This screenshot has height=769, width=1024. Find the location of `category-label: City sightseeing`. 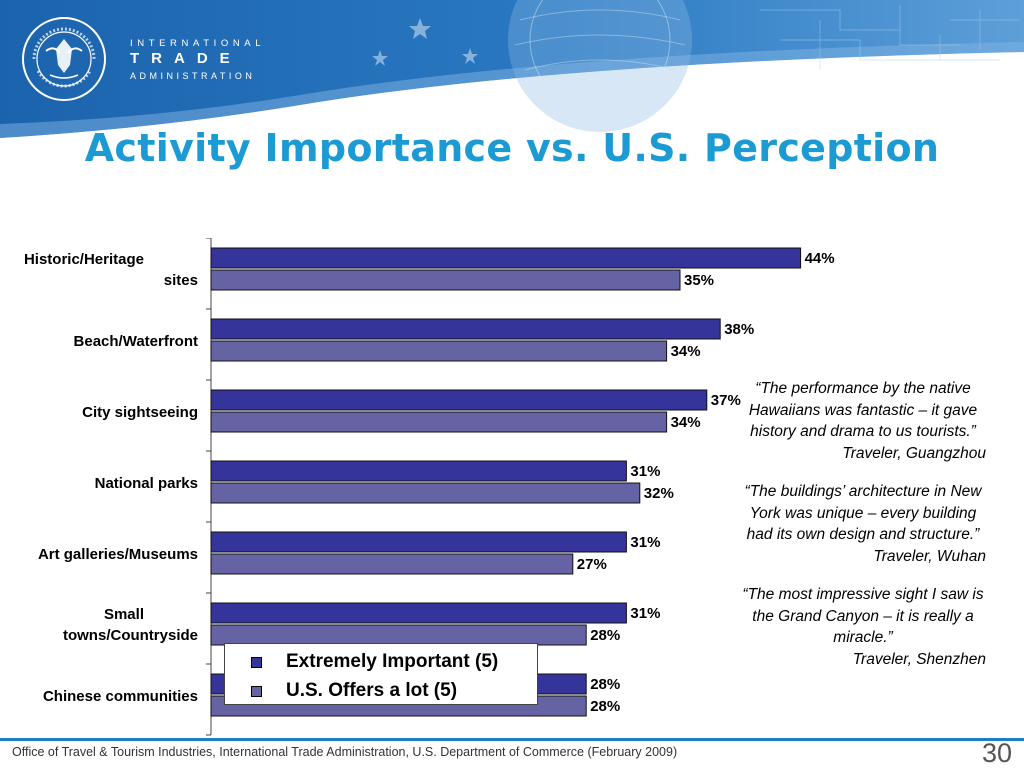

category-label: City sightseeing is located at coordinates (140, 412).